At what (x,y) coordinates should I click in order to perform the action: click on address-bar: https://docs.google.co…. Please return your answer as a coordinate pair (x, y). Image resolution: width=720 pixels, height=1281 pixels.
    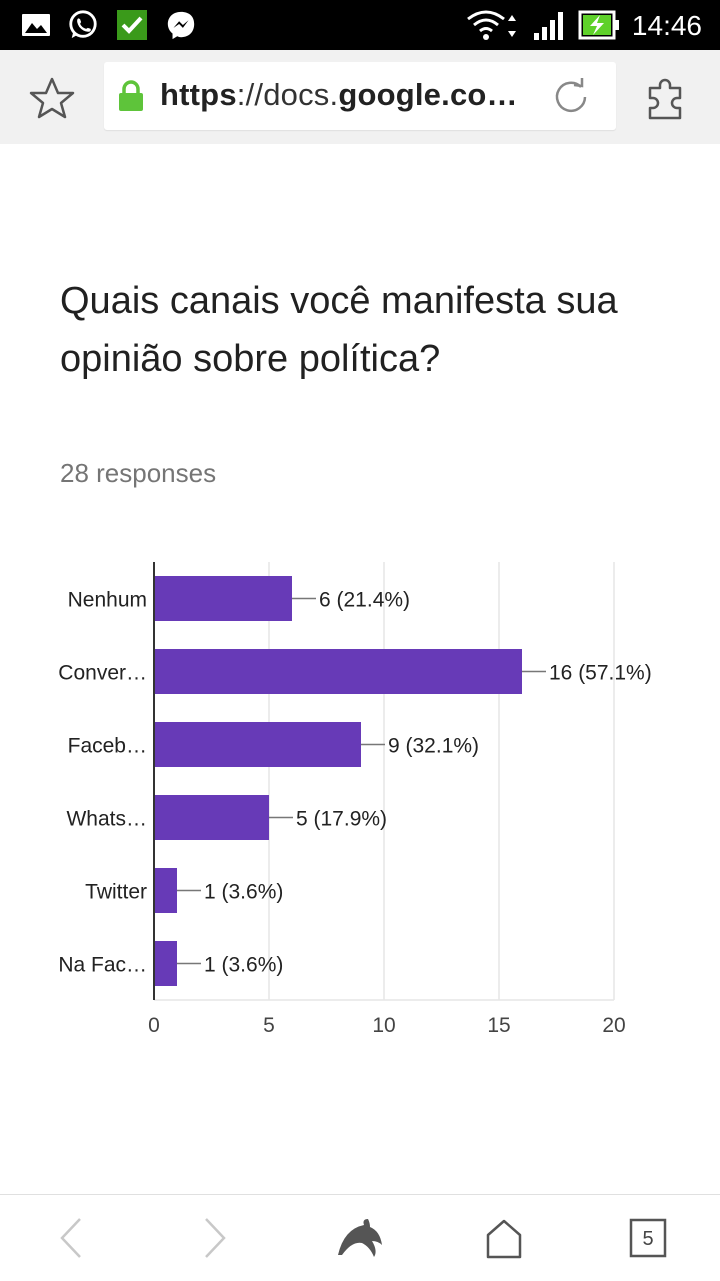
    Looking at the image, I should click on (360, 96).